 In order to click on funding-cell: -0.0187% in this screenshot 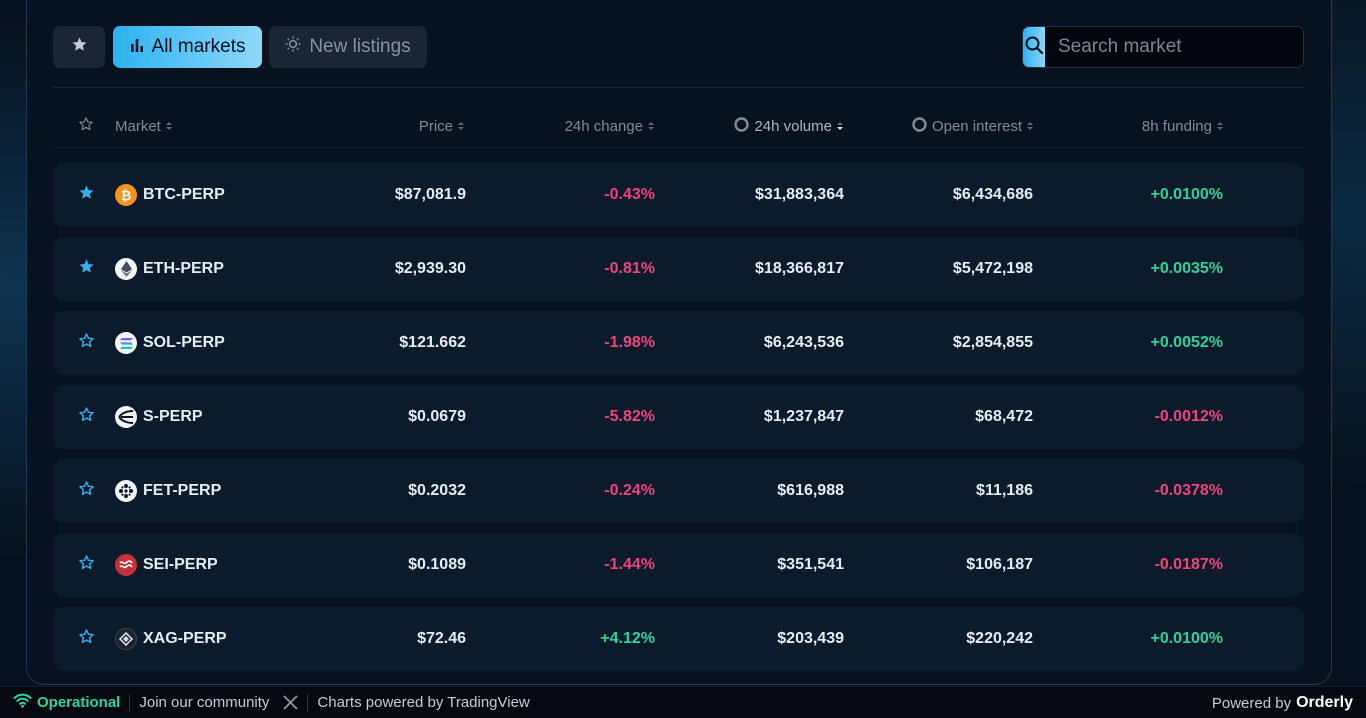, I will do `click(1189, 564)`.